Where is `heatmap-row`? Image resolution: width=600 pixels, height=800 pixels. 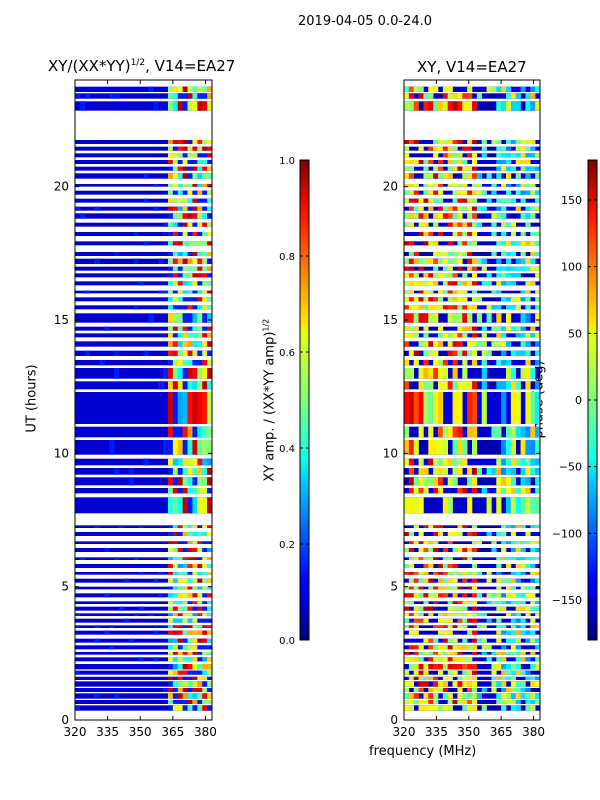
heatmap-row is located at coordinates (143, 708).